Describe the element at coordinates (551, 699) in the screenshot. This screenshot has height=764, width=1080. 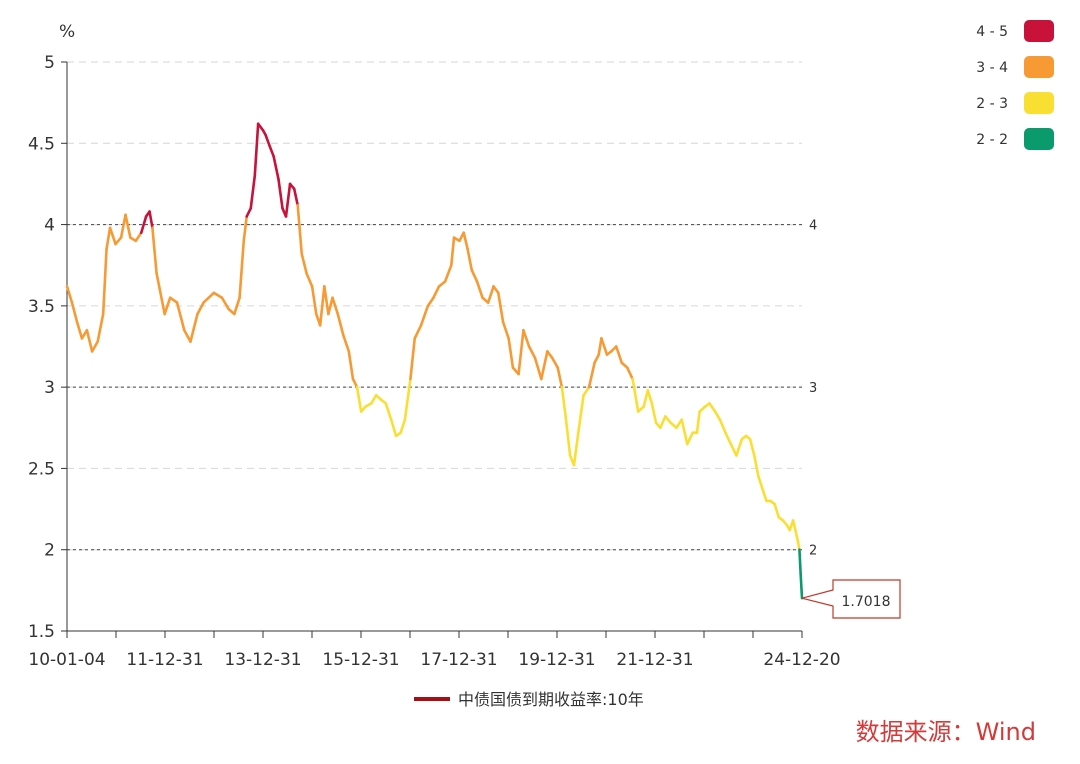
I see `legend-label: 中债国债到期收益率:10年` at that location.